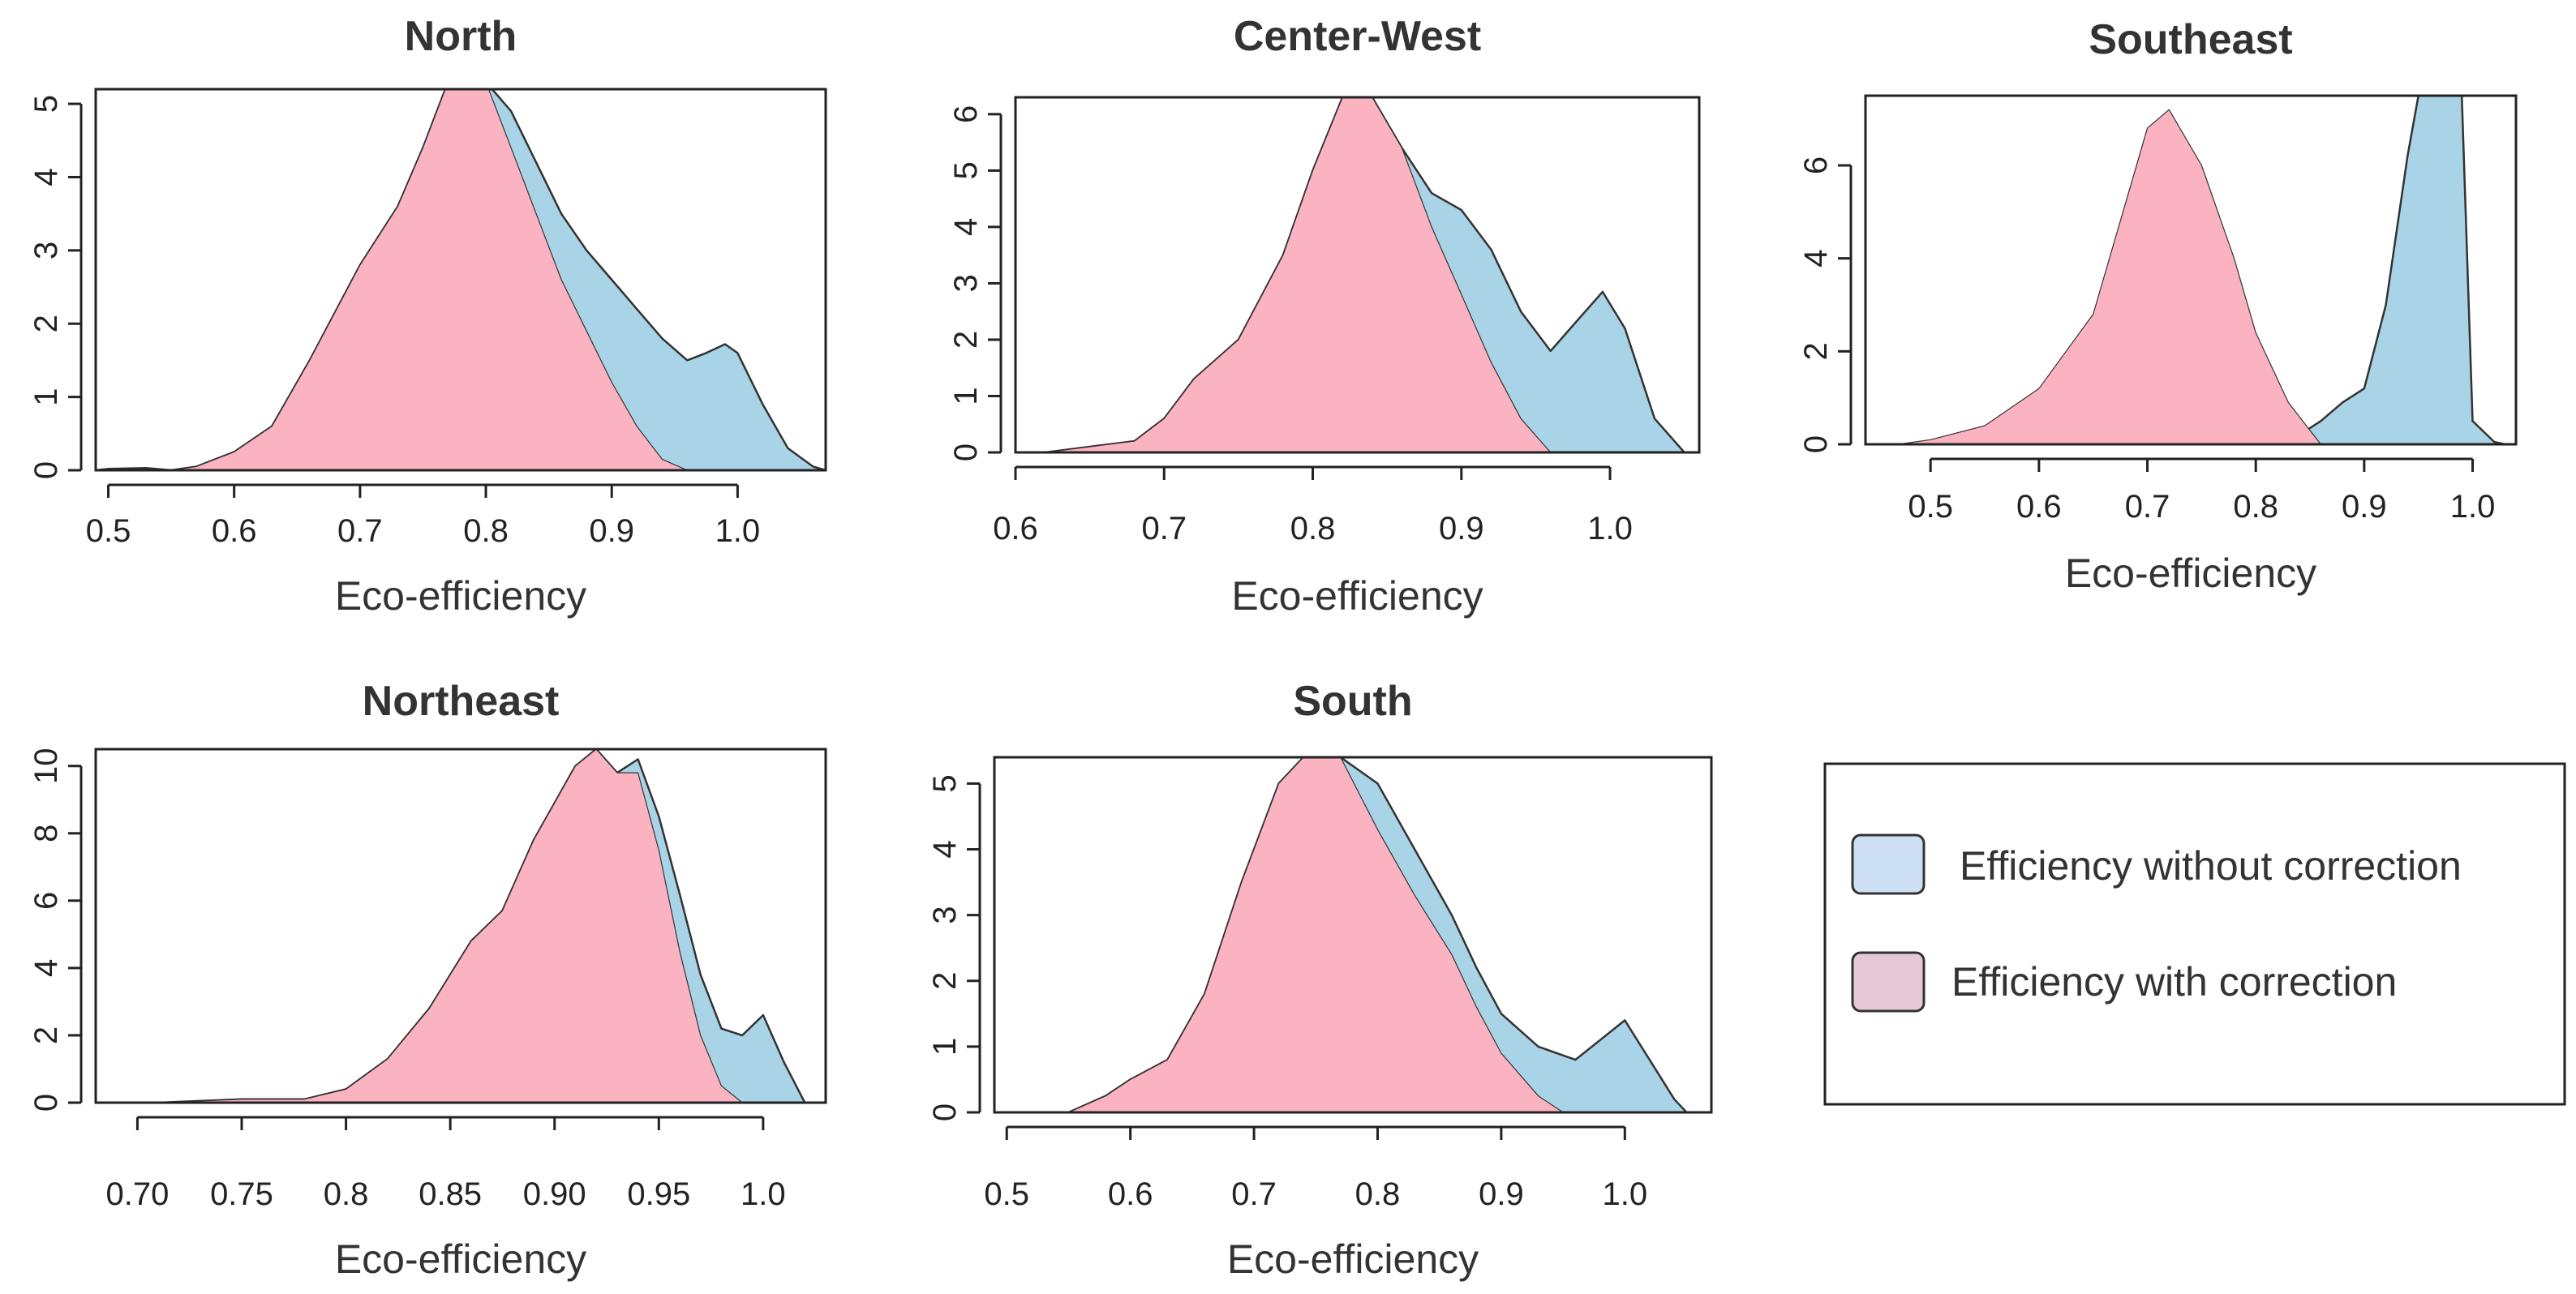 Image resolution: width=2576 pixels, height=1294 pixels. I want to click on panel-title: Southeast, so click(2190, 39).